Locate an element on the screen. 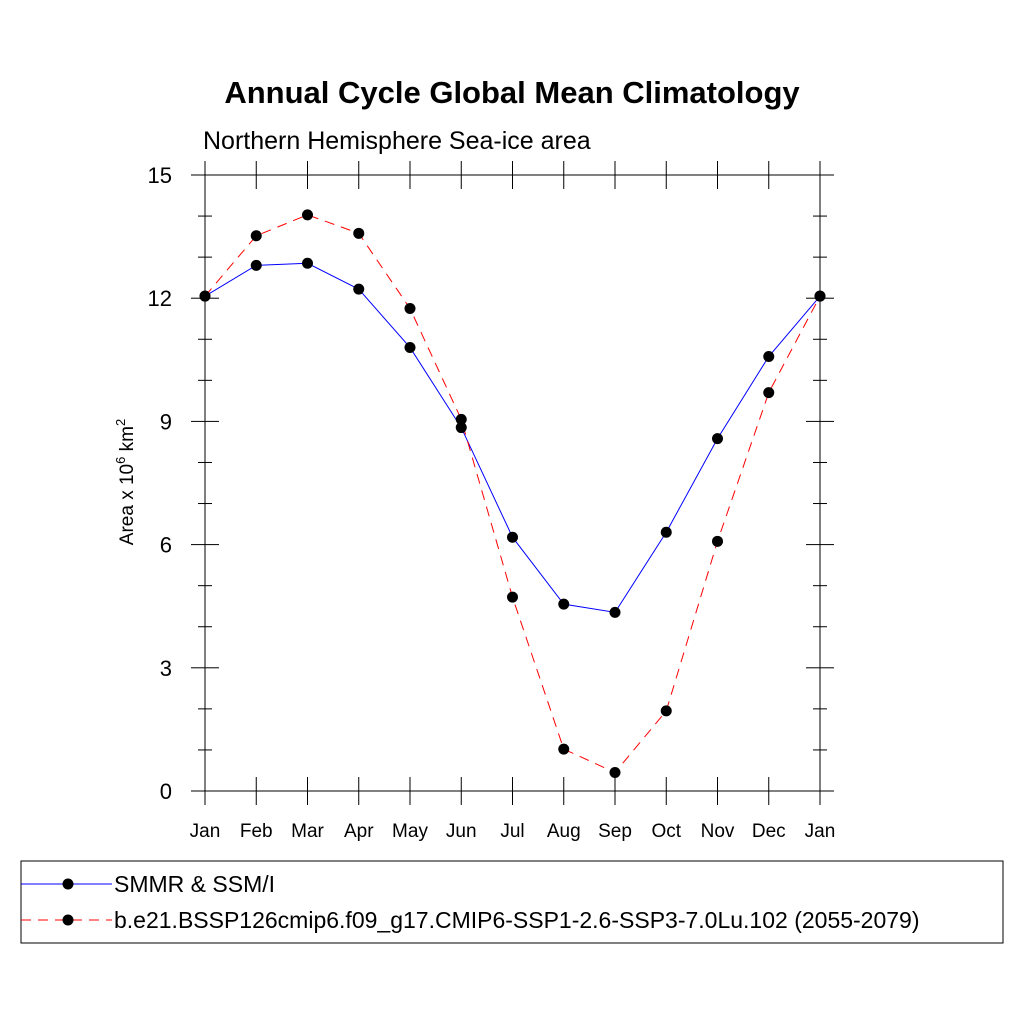  x-tick-label: May is located at coordinates (410, 831).